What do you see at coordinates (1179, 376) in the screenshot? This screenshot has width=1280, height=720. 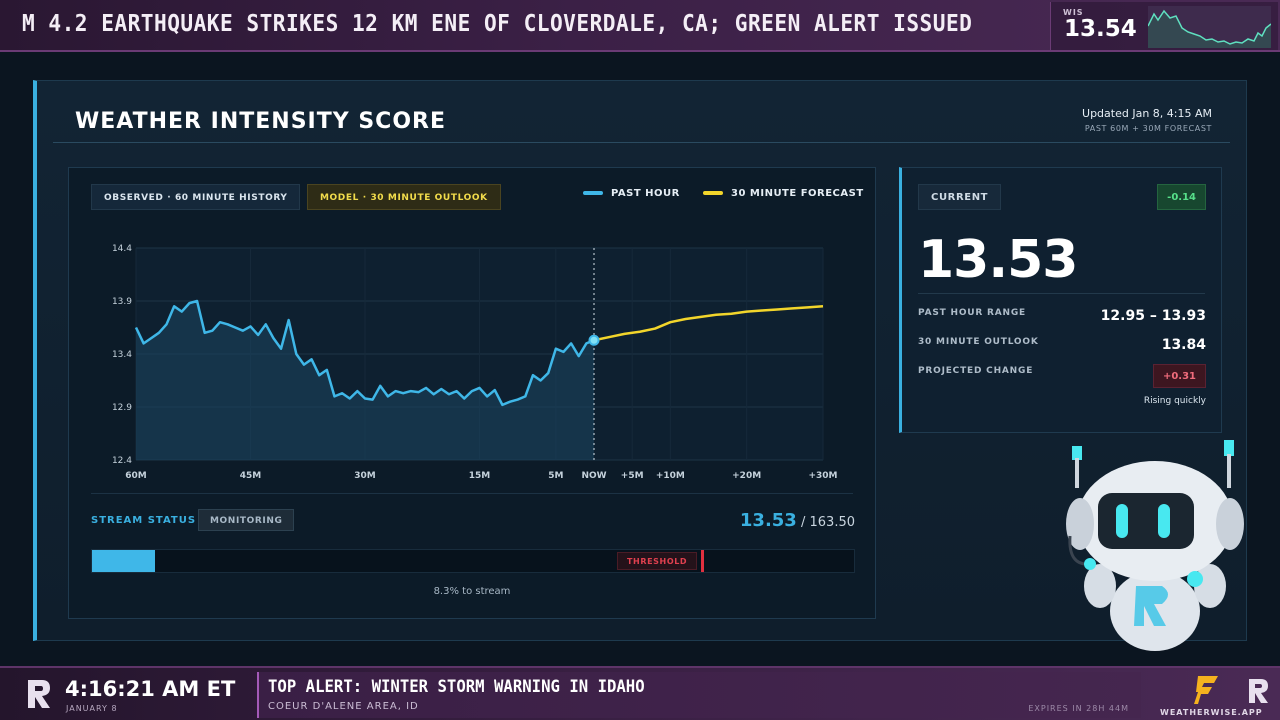 I see `projected-change-badge: +0.31` at bounding box center [1179, 376].